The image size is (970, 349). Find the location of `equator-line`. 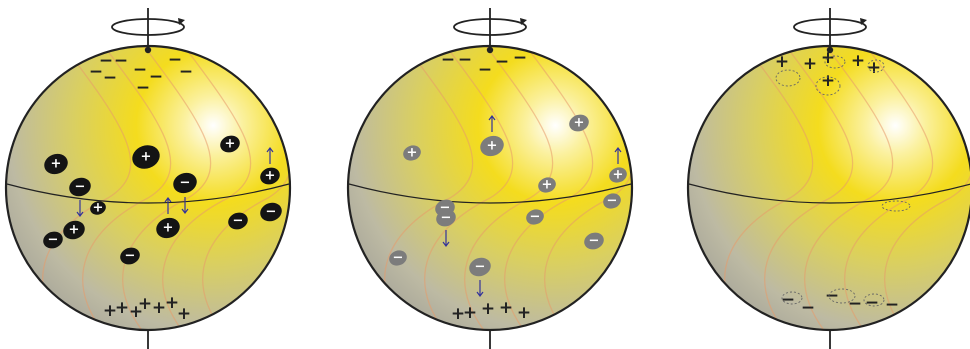

equator-line is located at coordinates (829, 193).